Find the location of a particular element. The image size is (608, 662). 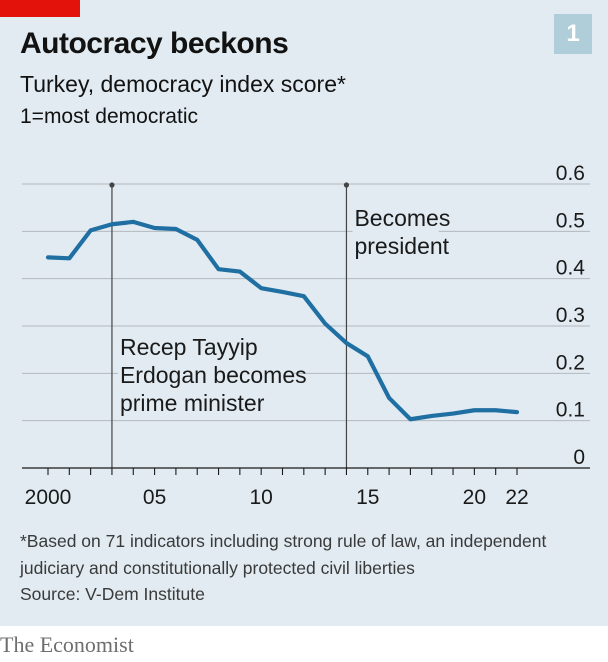

x-tick-label: 22 is located at coordinates (516, 497).